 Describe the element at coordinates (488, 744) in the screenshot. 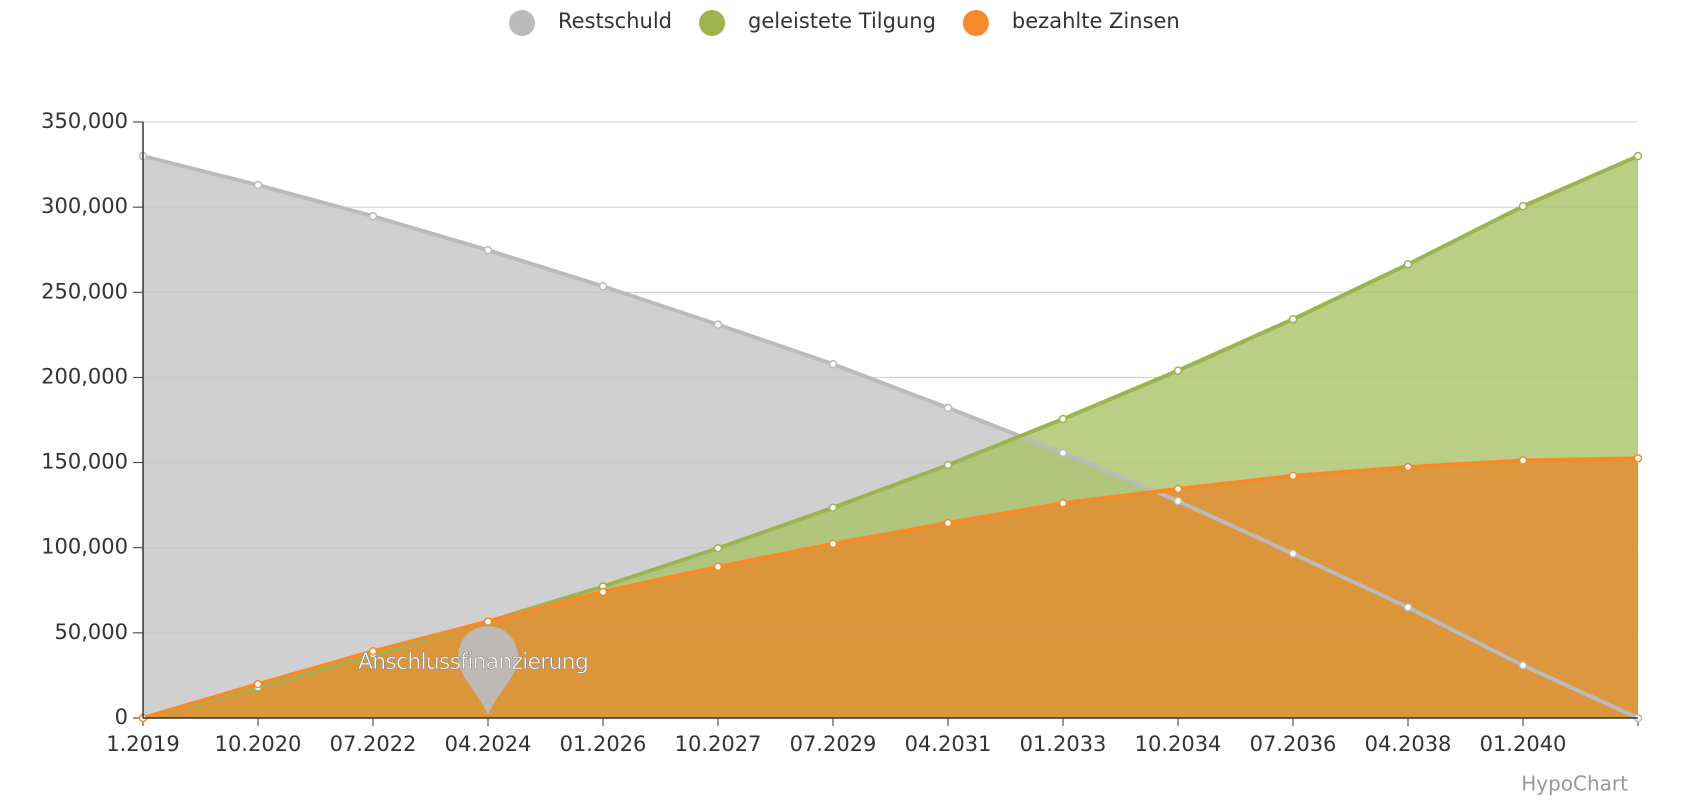

I see `x-tick-label: 04.2024` at that location.